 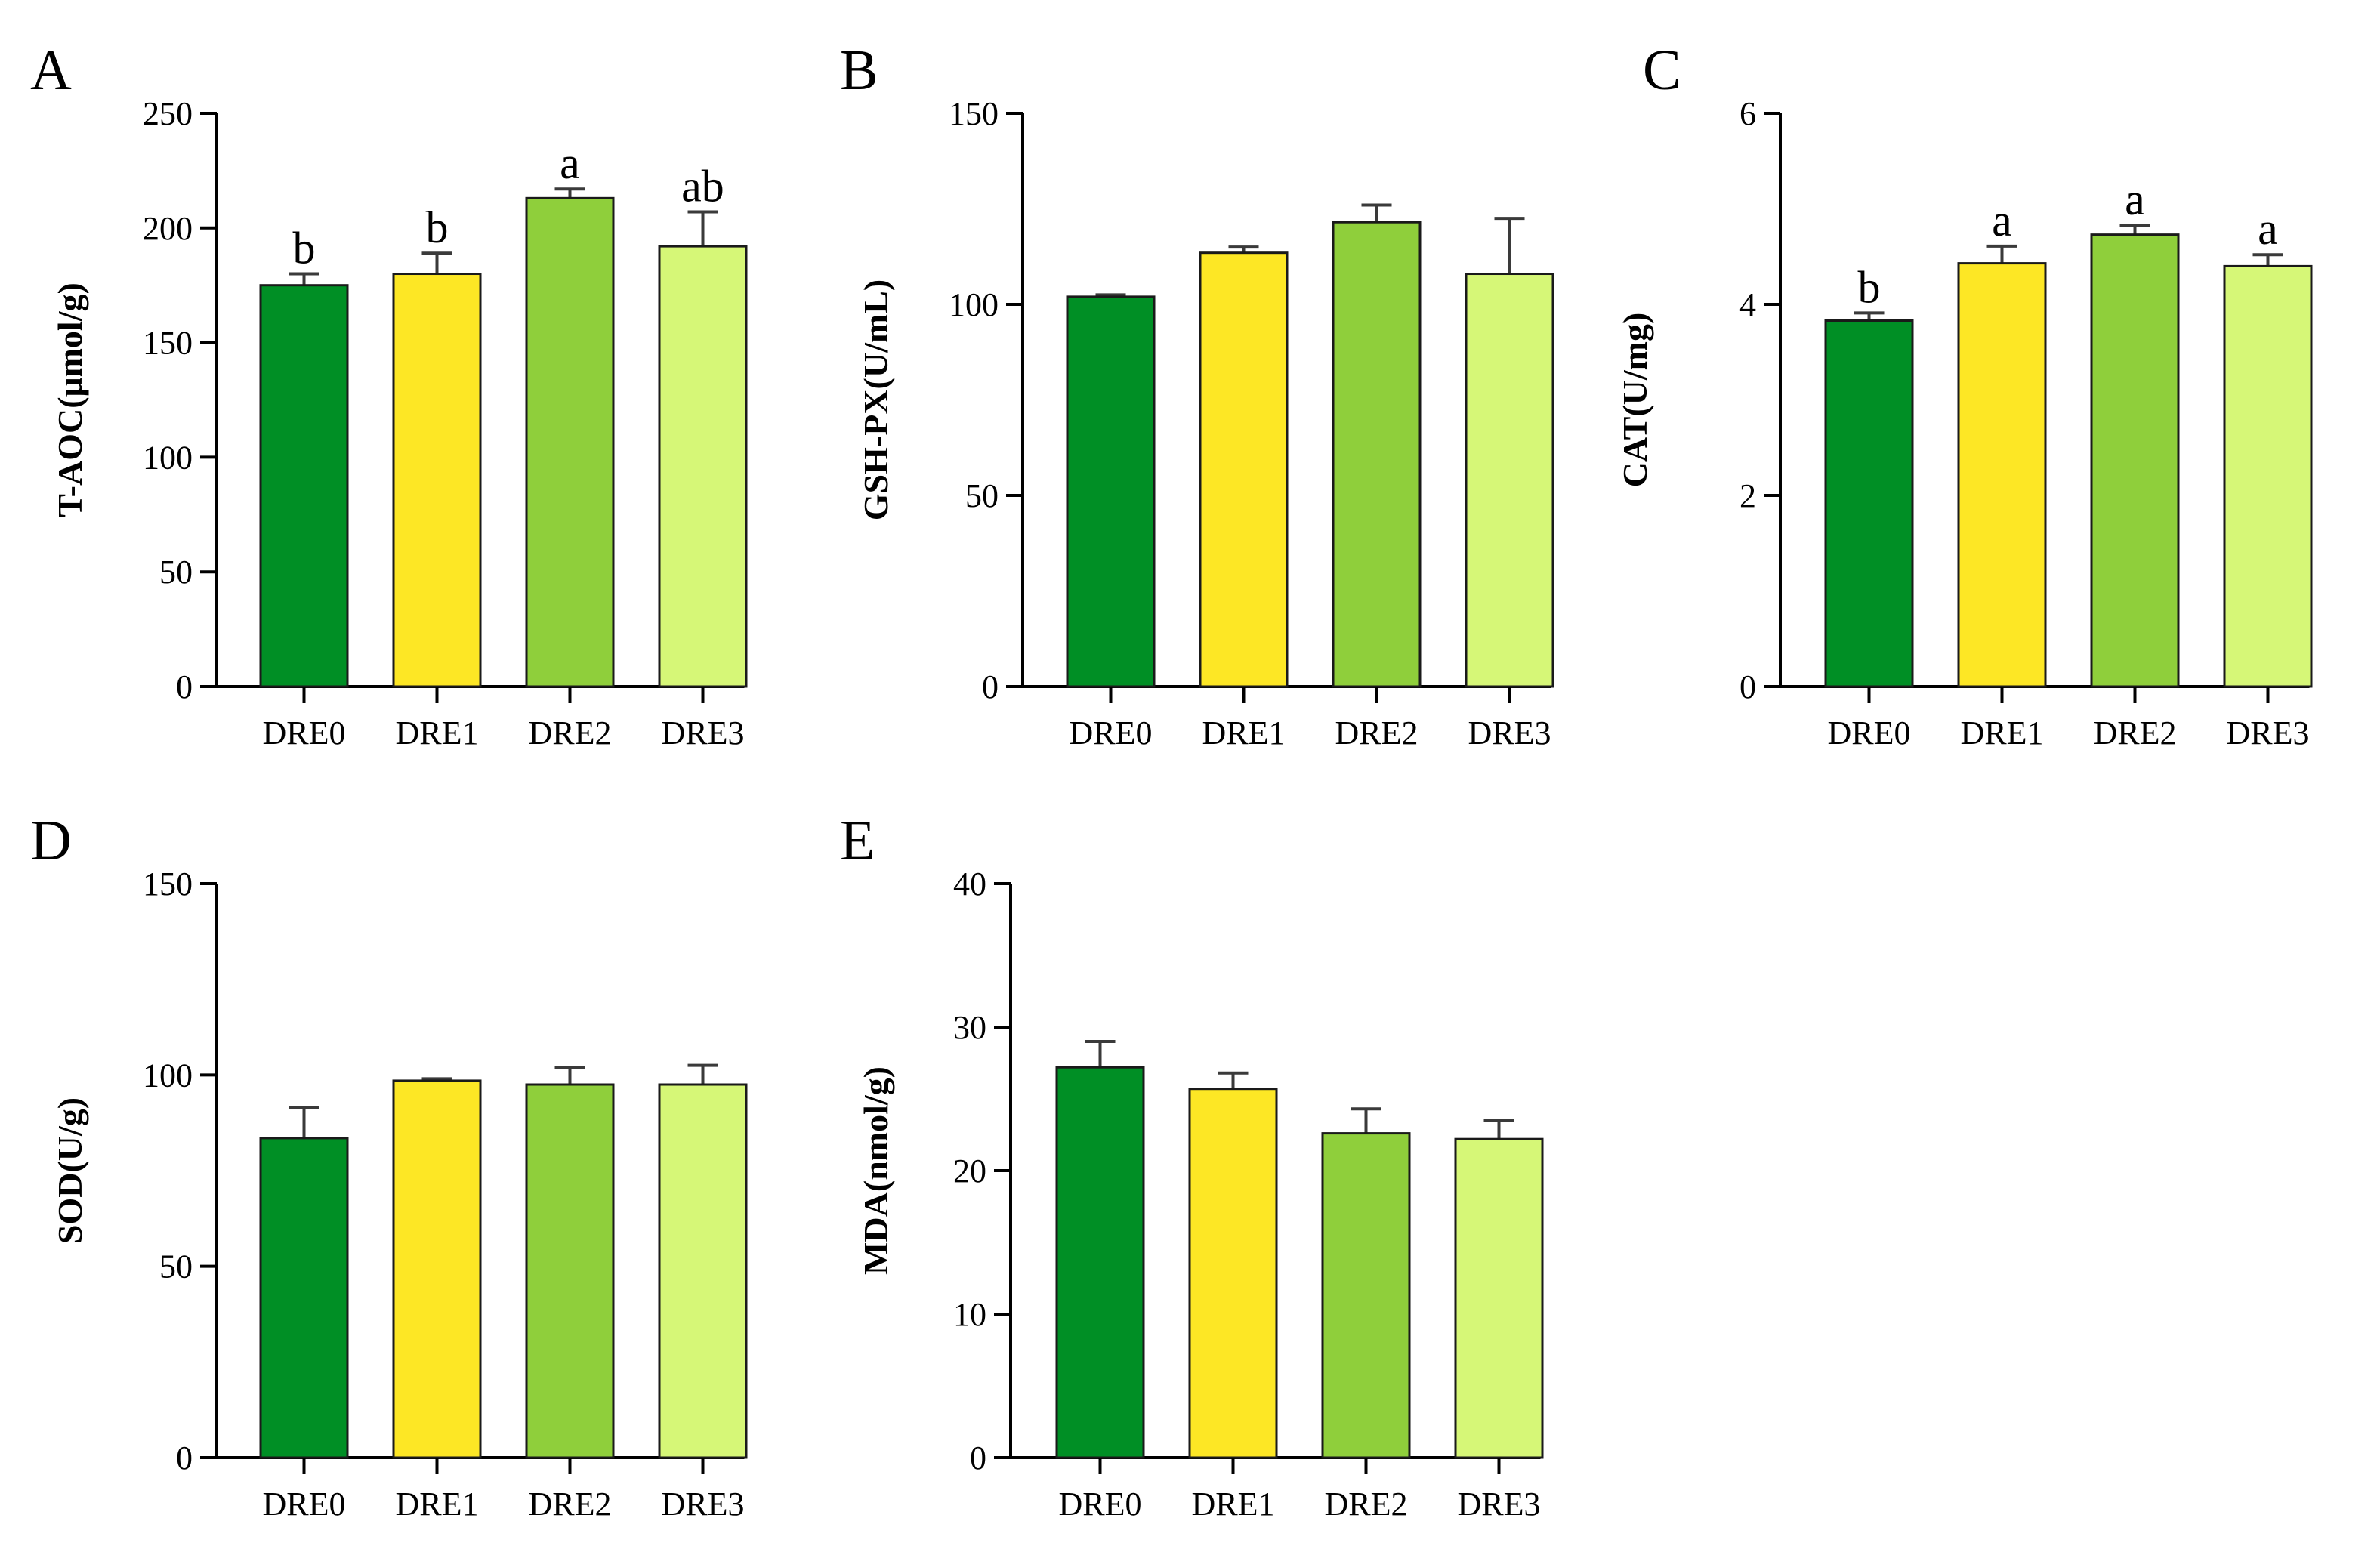 I want to click on panel-letter: B, so click(x=859, y=70).